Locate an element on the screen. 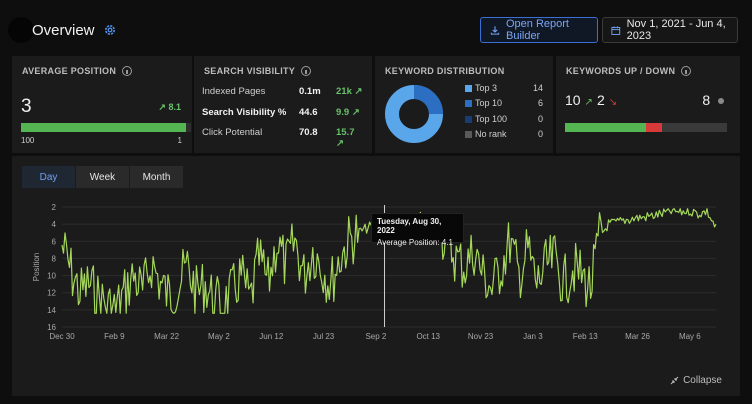 The height and width of the screenshot is (404, 752). card-title: KEYWORD DISTRIBUTION is located at coordinates (445, 71).